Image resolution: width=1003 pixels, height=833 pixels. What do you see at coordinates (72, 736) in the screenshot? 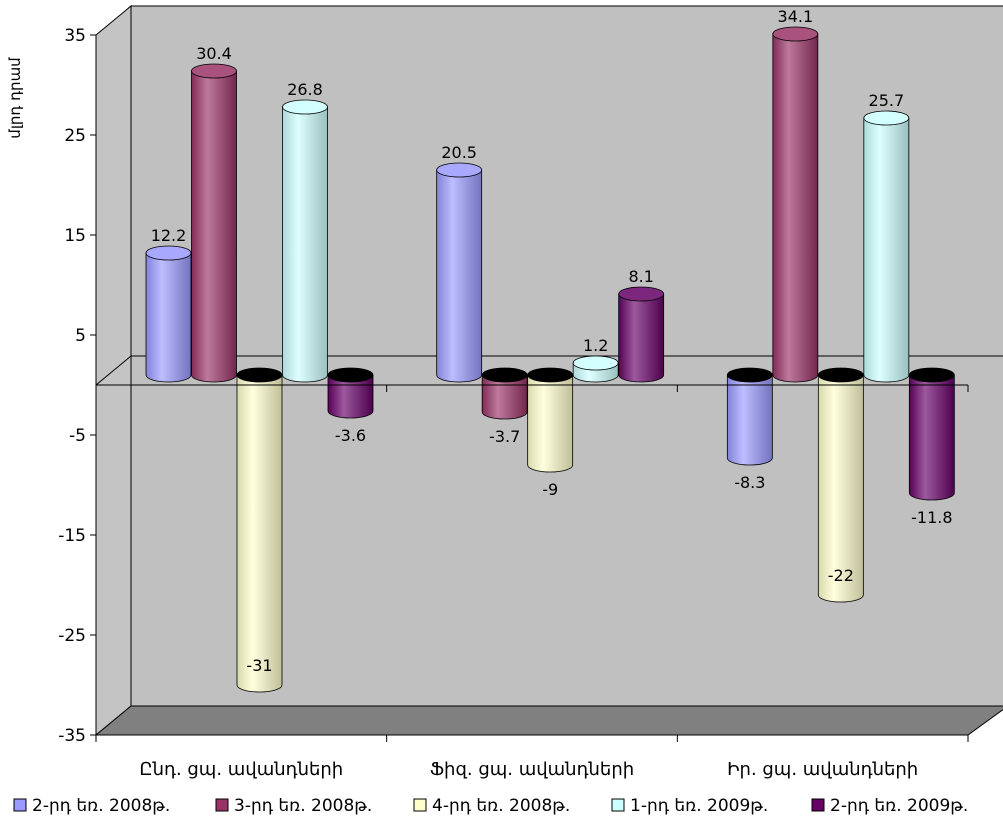
I see `y-tick-label: -35` at bounding box center [72, 736].